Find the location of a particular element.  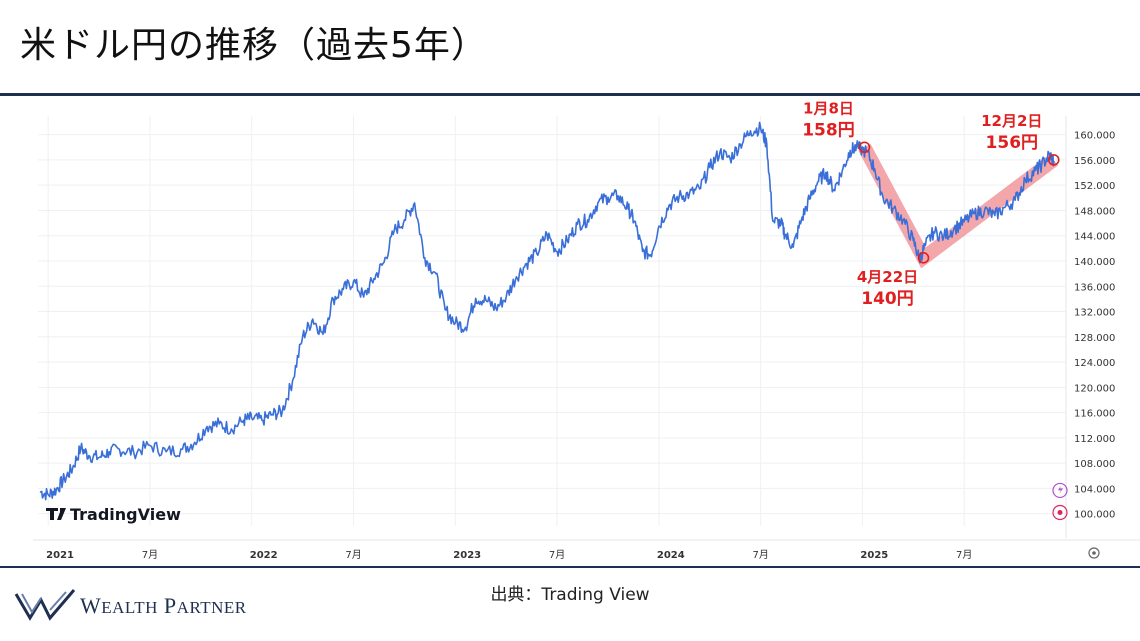

wealth-partner-logo: WEALTH PARTNER is located at coordinates (164, 605).